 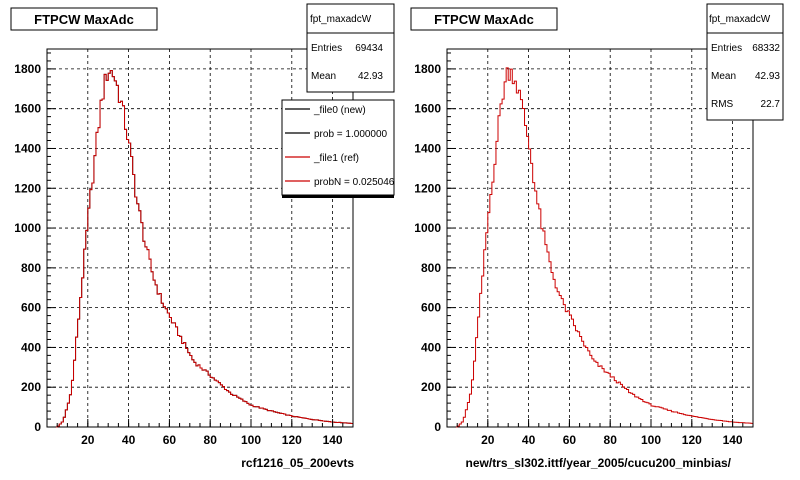 What do you see at coordinates (431, 387) in the screenshot?
I see `right-ytick-label: 200` at bounding box center [431, 387].